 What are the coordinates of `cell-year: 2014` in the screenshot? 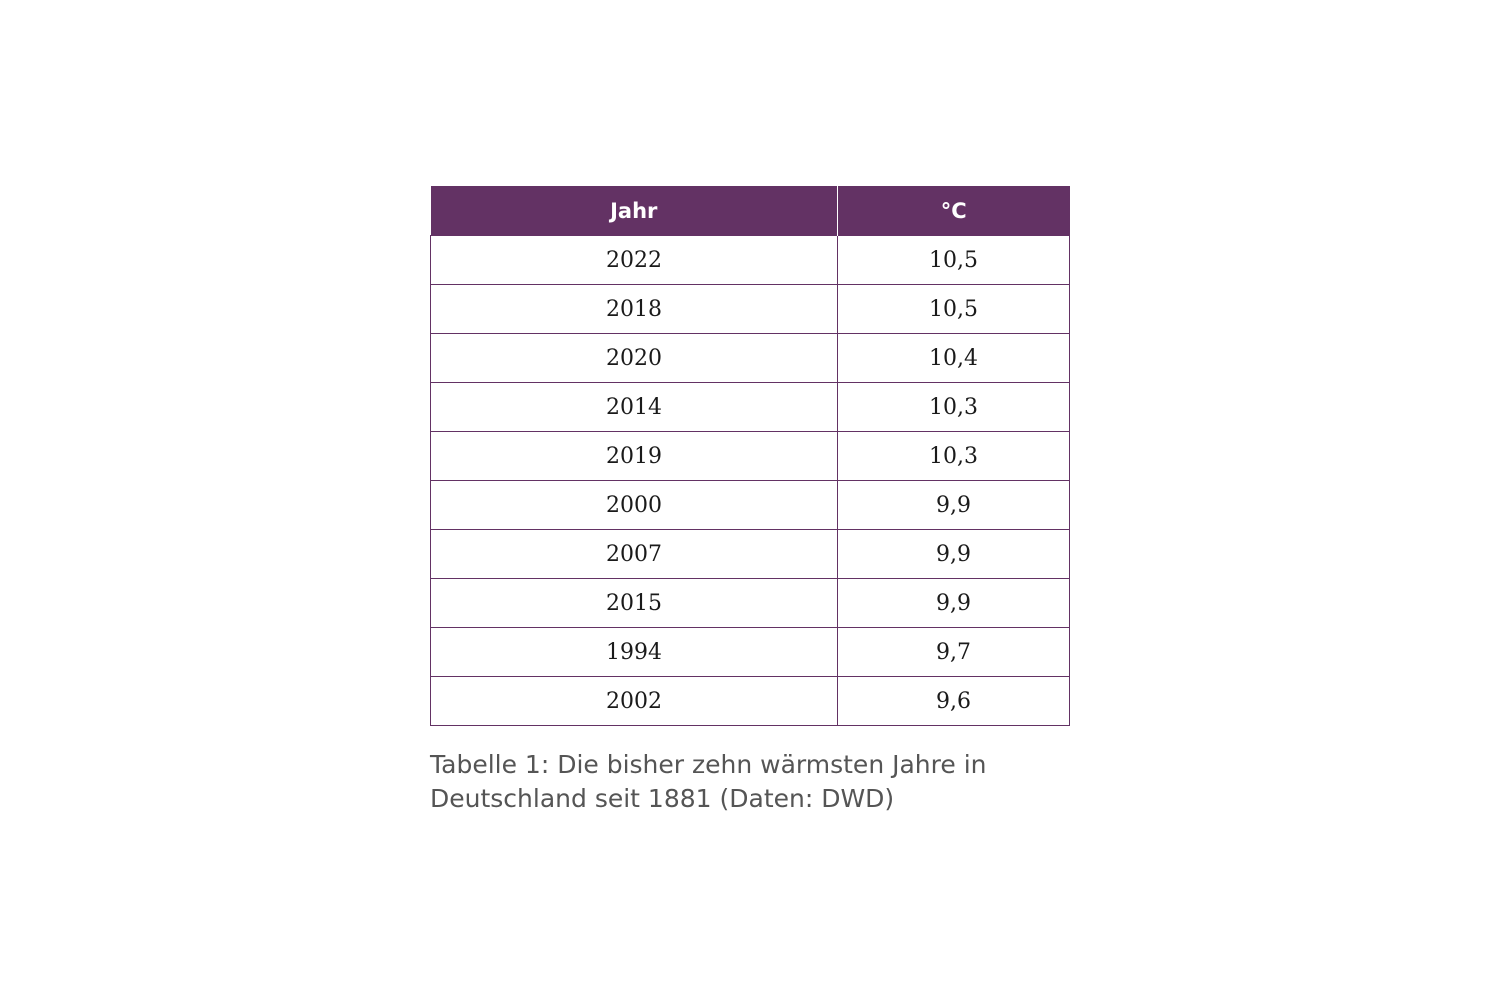 It's located at (634, 407).